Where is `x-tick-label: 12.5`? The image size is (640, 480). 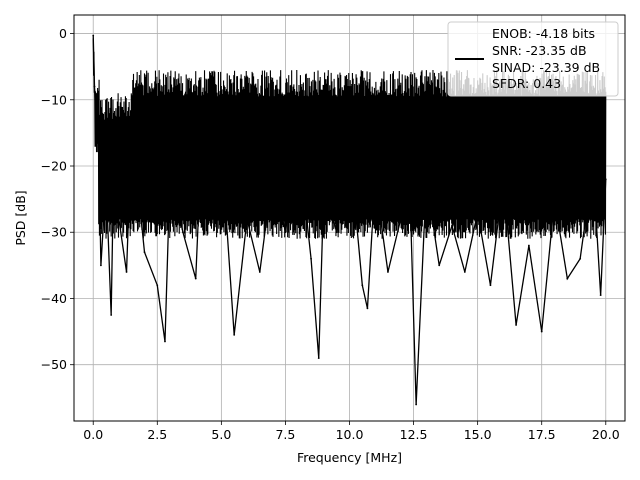
x-tick-label: 12.5 is located at coordinates (414, 434).